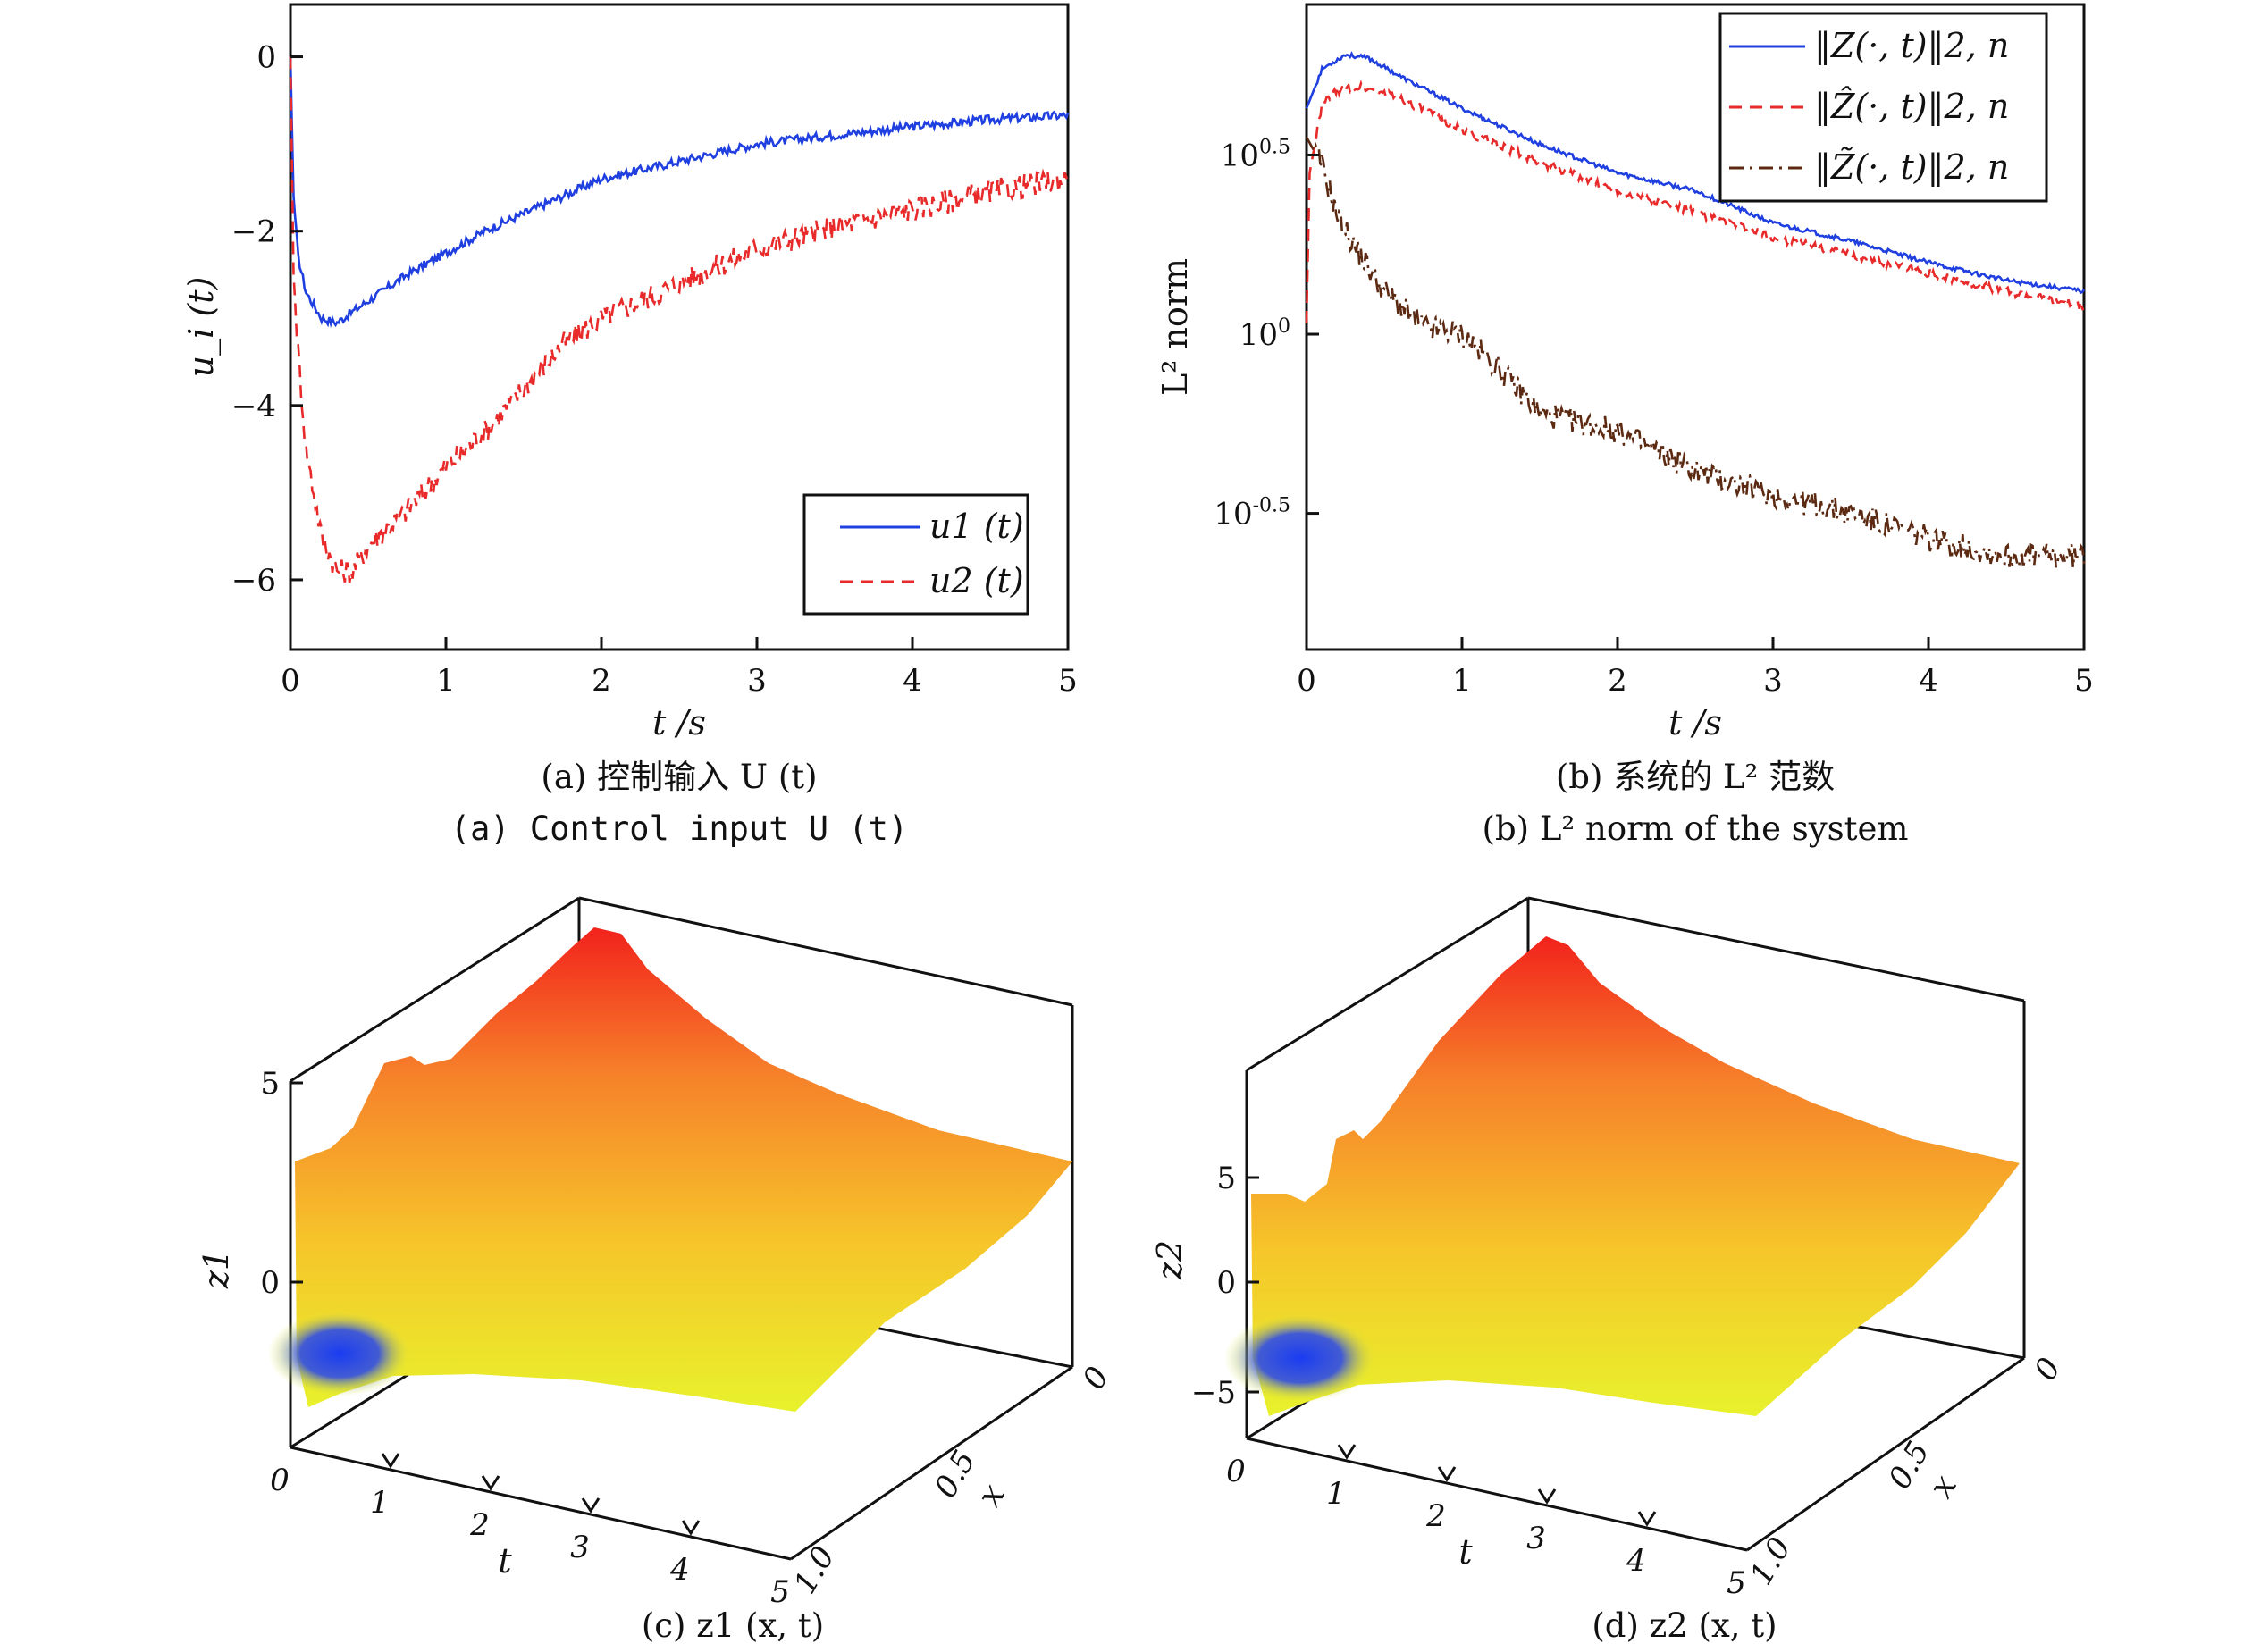 The width and height of the screenshot is (2252, 1652). Describe the element at coordinates (1169, 1260) in the screenshot. I see `panel-d-zlabel: z2` at that location.